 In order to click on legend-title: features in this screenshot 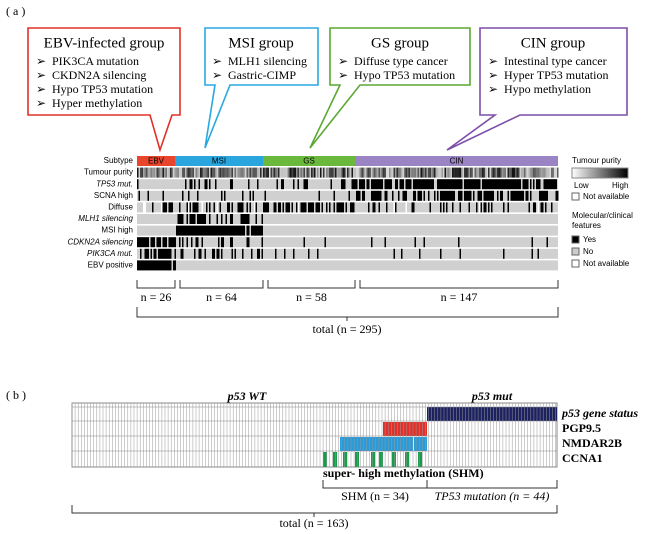, I will do `click(586, 225)`.